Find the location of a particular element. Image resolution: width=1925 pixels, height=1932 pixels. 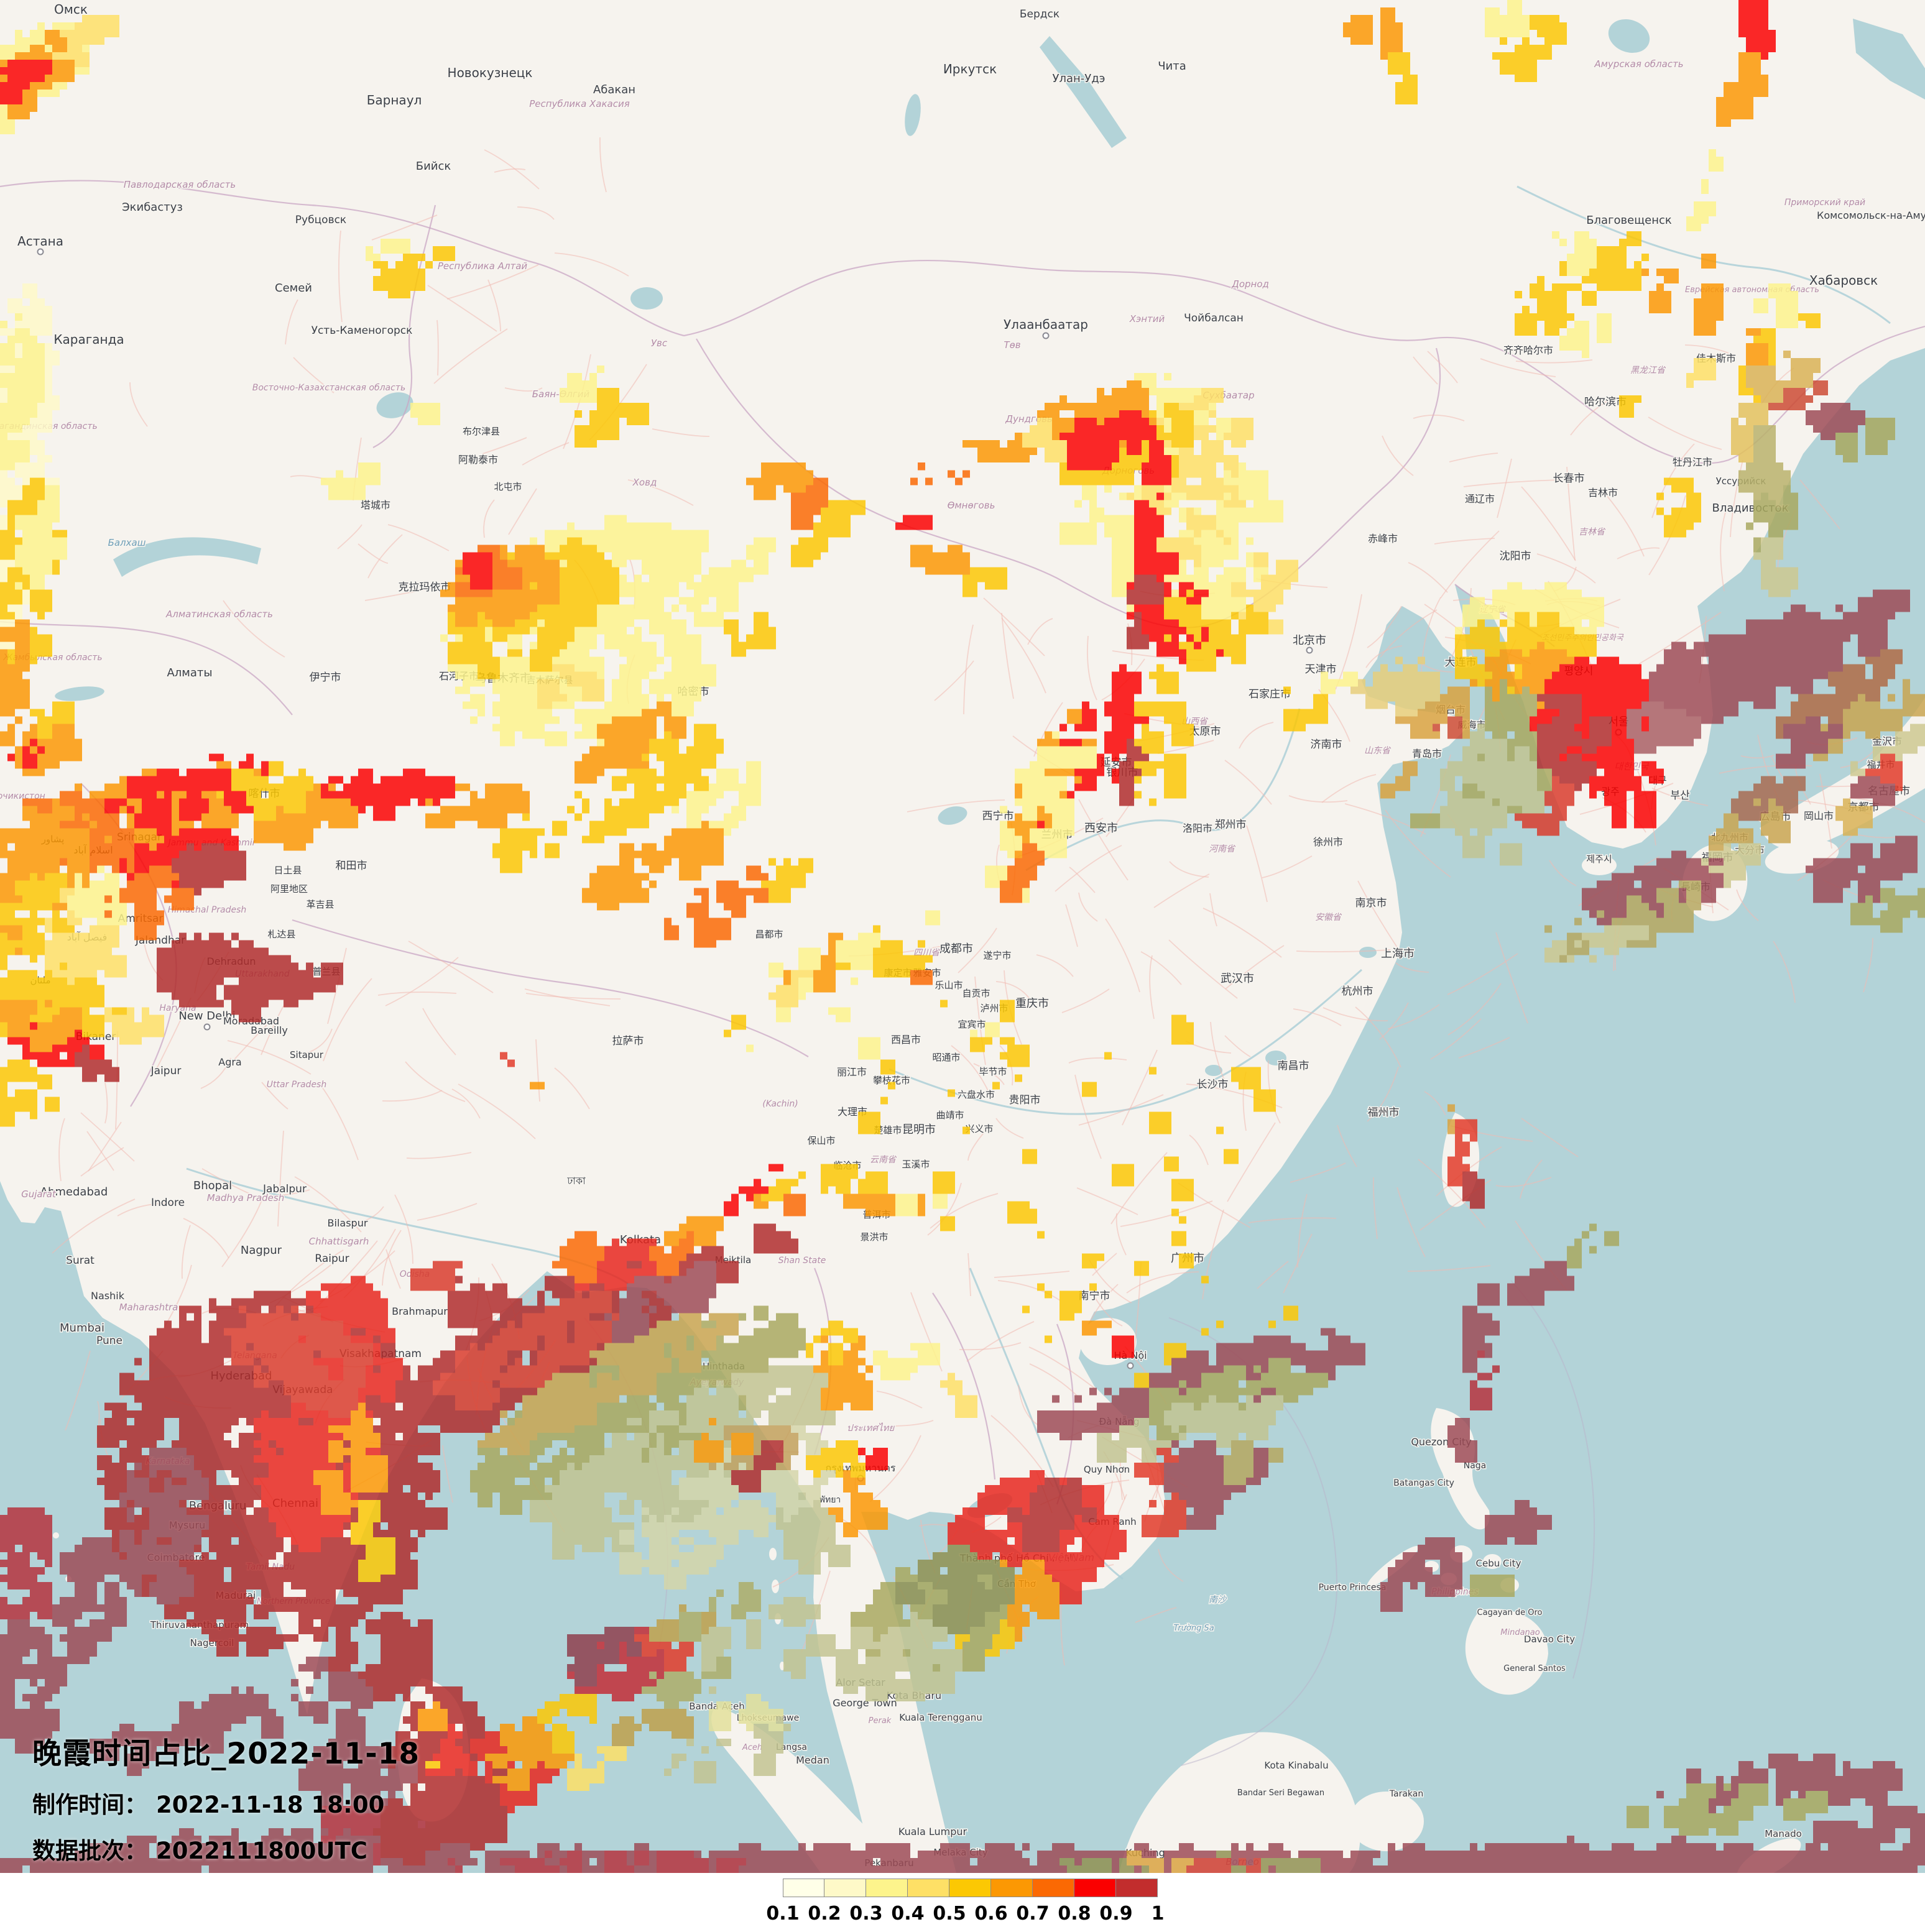

batch-value: 2022111800UTC is located at coordinates (261, 1851).